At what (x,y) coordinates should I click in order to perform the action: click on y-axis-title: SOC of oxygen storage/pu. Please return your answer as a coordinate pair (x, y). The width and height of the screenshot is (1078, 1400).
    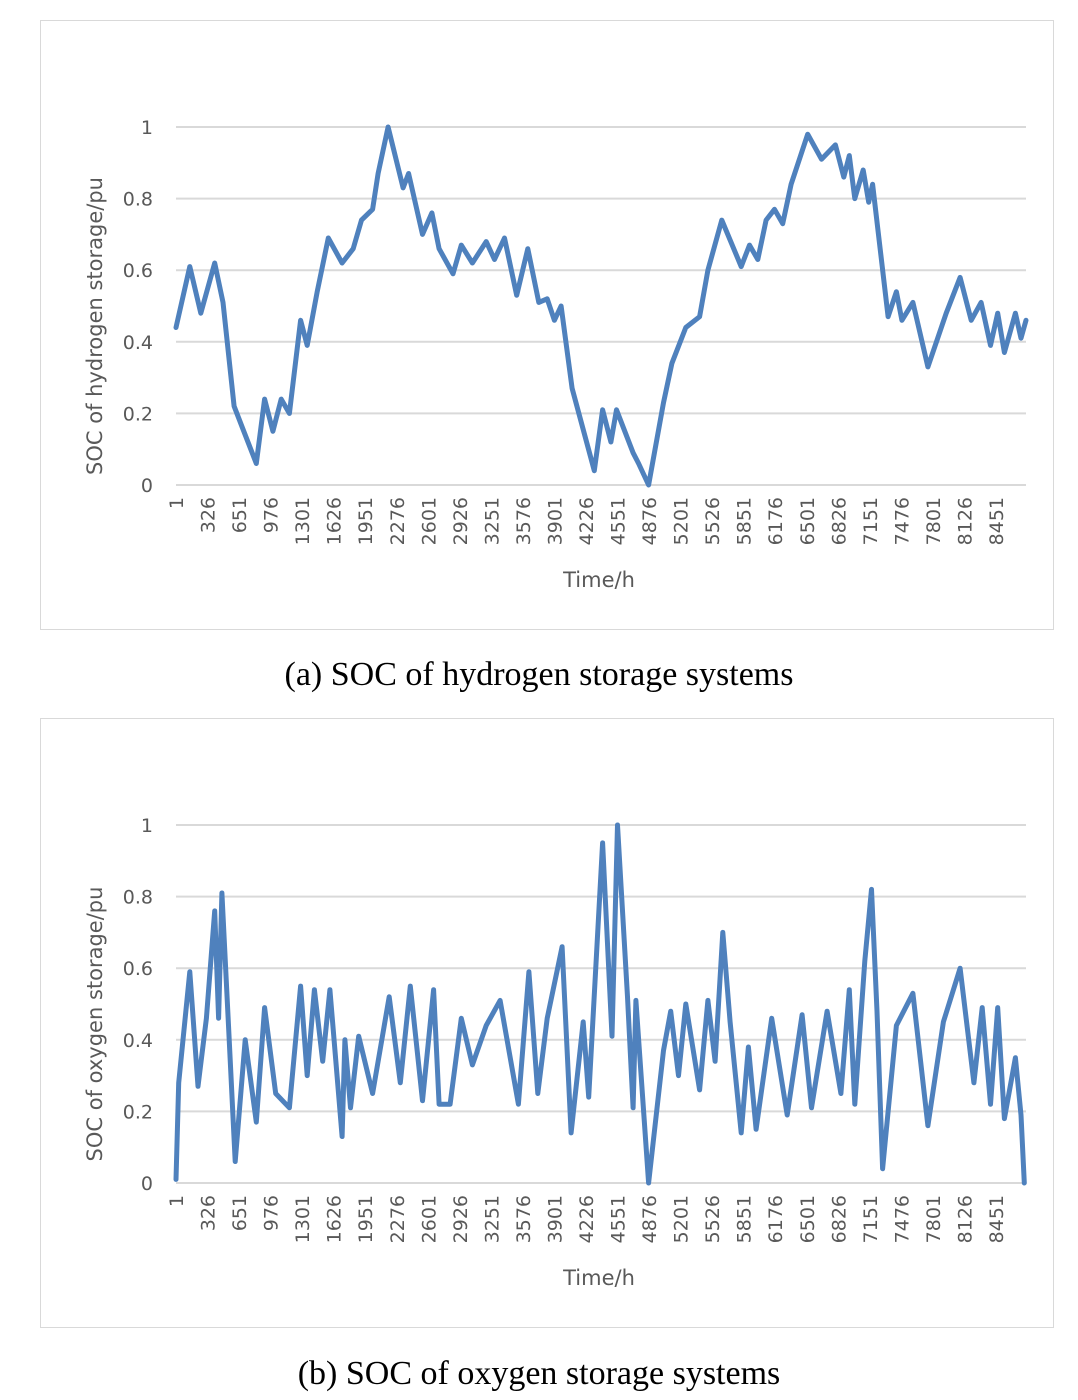
    Looking at the image, I should click on (95, 1024).